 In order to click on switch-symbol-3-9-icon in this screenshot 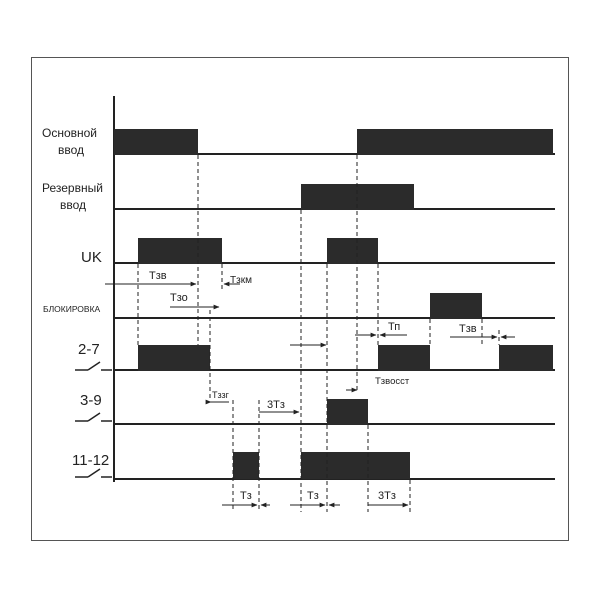, I will do `click(93, 417)`.